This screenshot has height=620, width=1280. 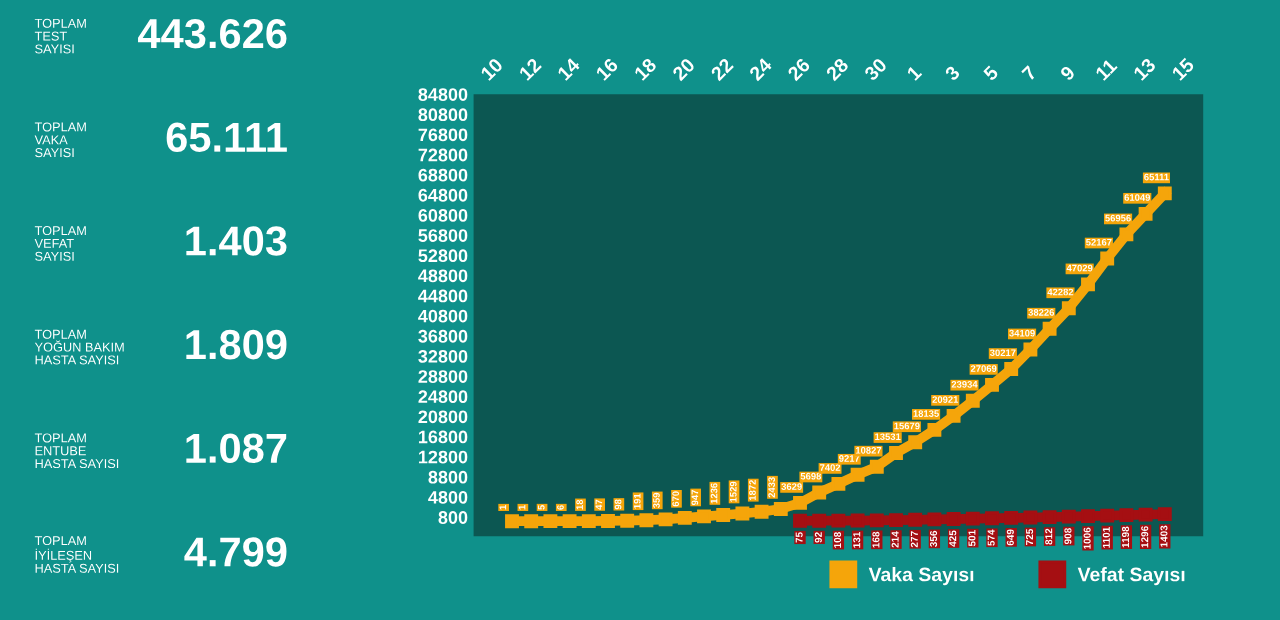 I want to click on x-tick-label: 5, so click(x=991, y=73).